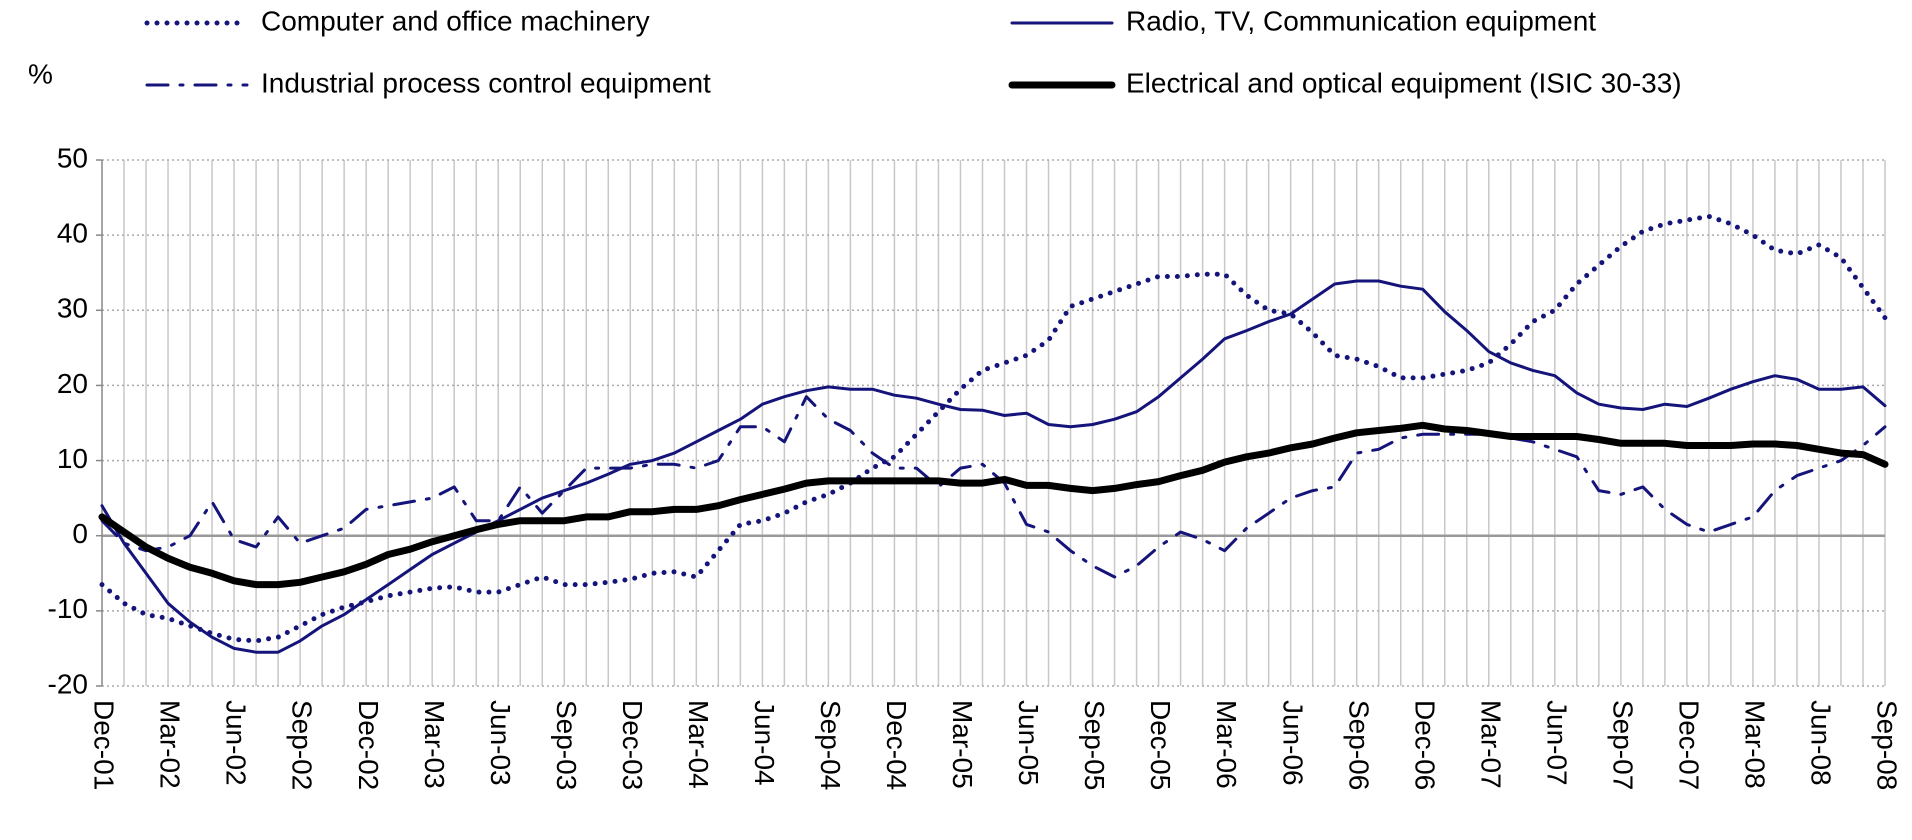 This screenshot has width=1912, height=840. Describe the element at coordinates (1424, 745) in the screenshot. I see `x-tick-label: Dec-06` at that location.